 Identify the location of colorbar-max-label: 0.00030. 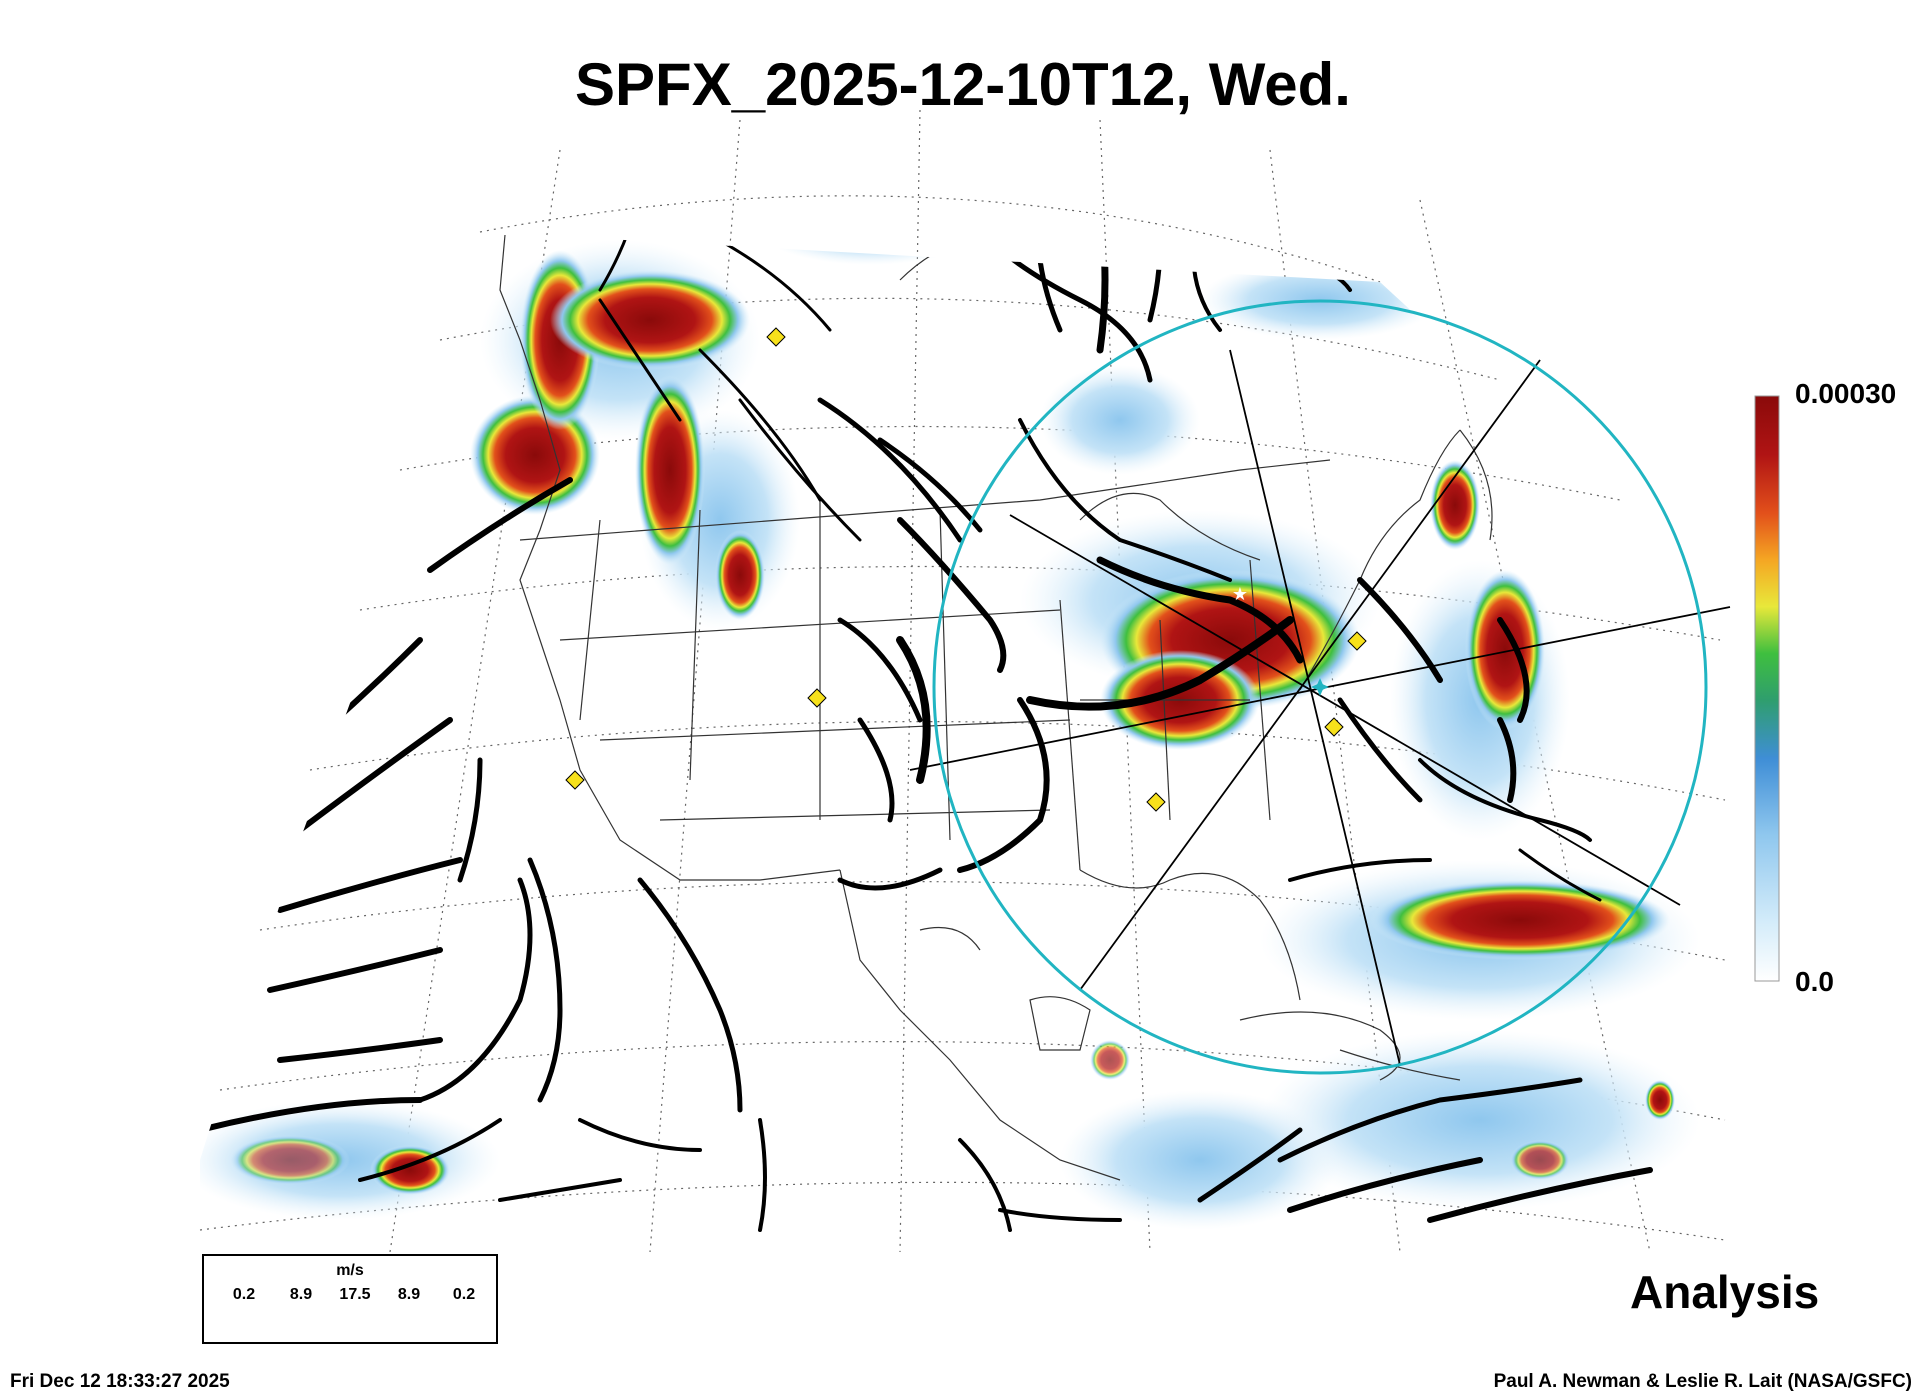
(1846, 393).